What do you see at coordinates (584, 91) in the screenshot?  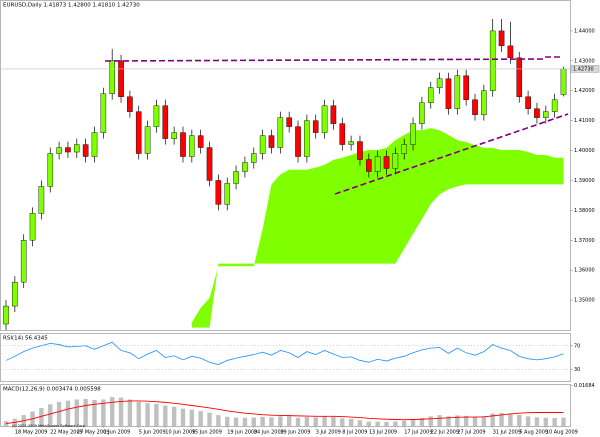 I see `y-tick-label: 1.42000` at bounding box center [584, 91].